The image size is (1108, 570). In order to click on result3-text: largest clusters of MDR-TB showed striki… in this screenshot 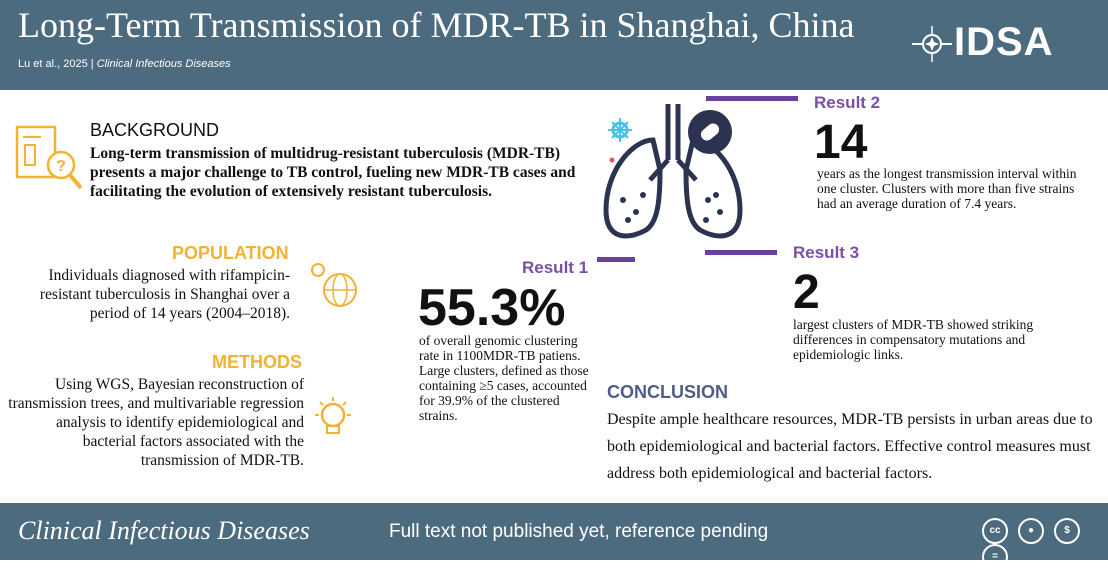, I will do `click(913, 339)`.